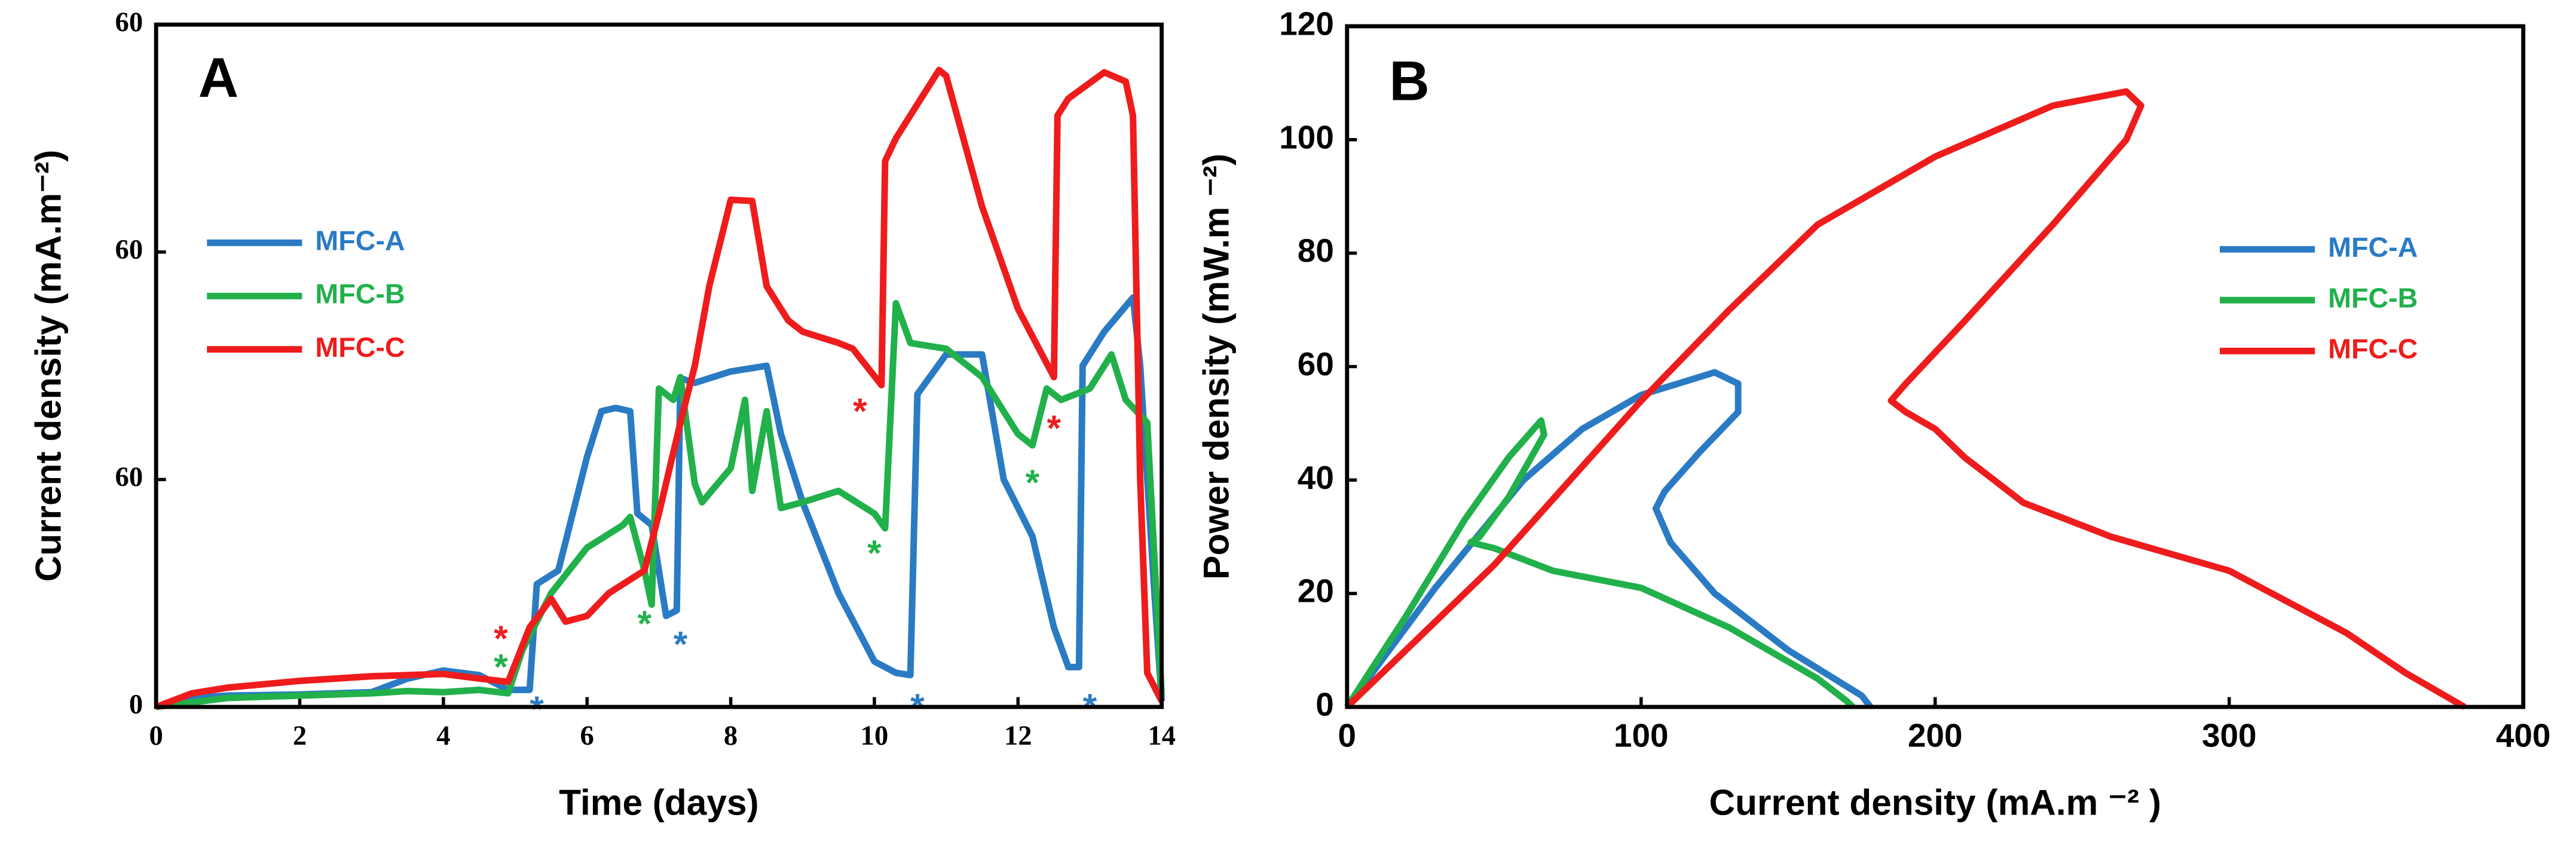 This screenshot has height=848, width=2576. I want to click on panel-label: A, so click(218, 78).